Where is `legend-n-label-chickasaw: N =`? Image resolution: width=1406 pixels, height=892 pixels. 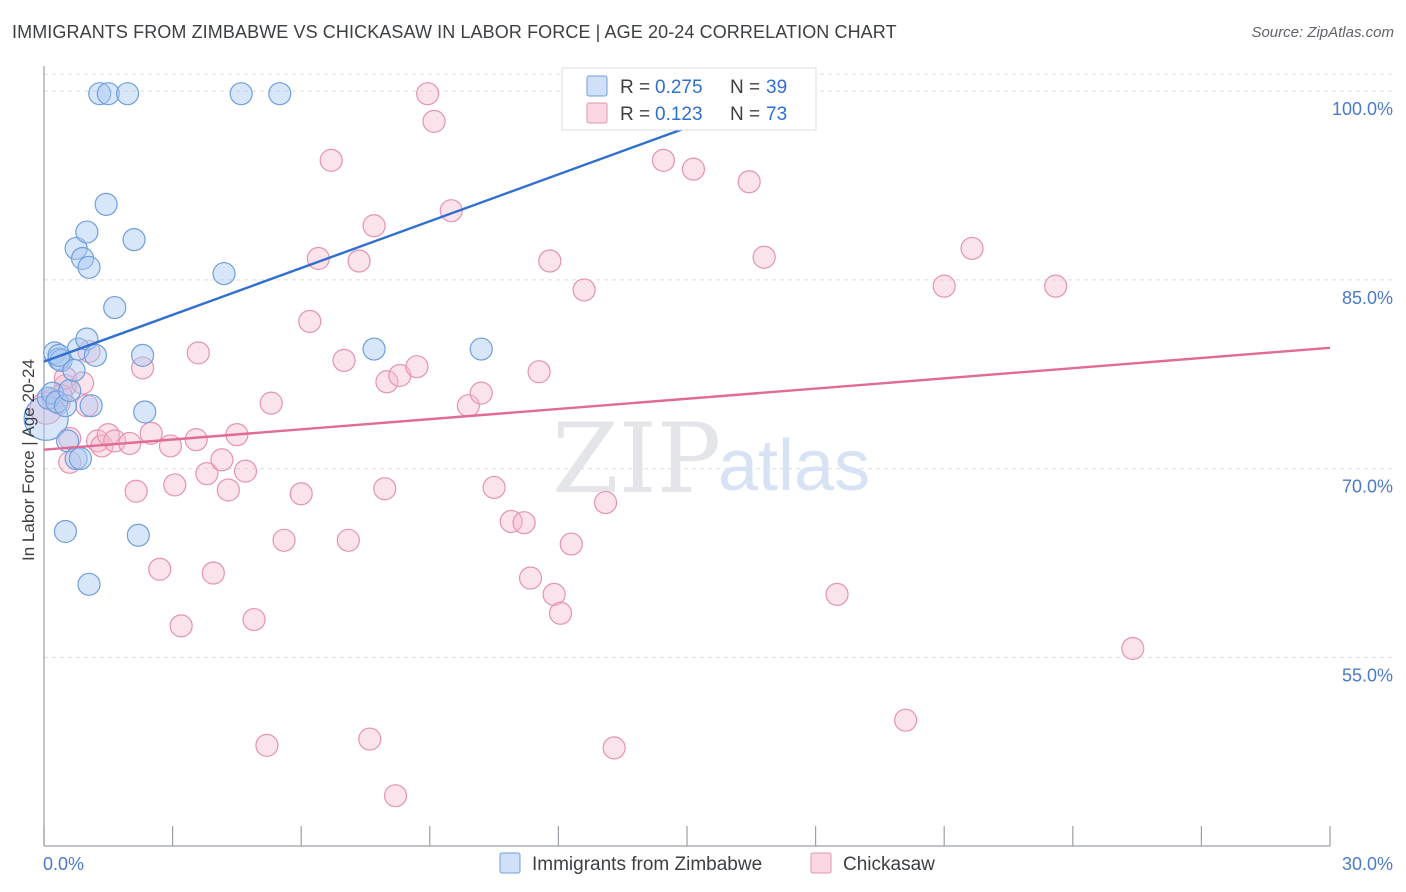
legend-n-label-chickasaw: N = is located at coordinates (745, 114).